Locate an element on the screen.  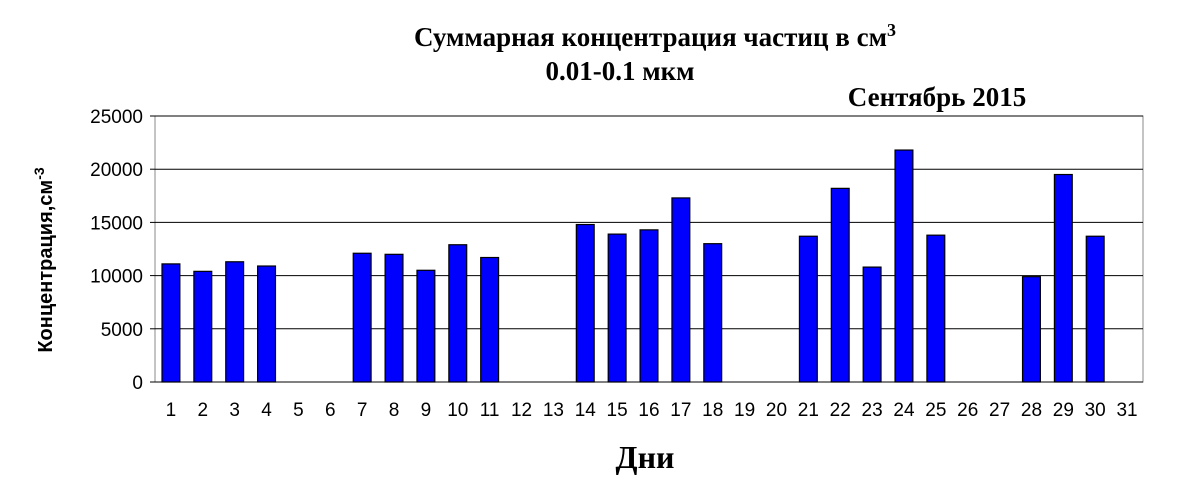
x-tick-label: 5 is located at coordinates (298, 410).